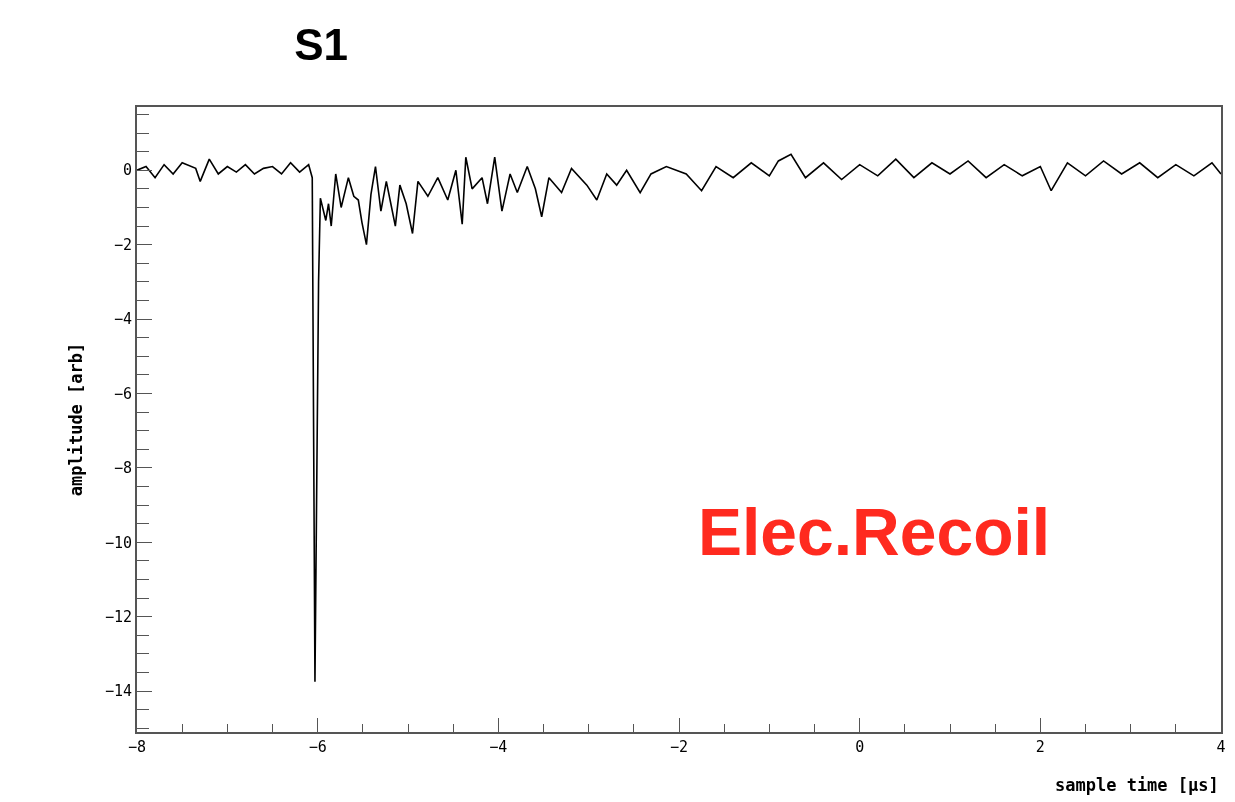 This screenshot has width=1235, height=802. What do you see at coordinates (1221, 747) in the screenshot?
I see `x-tick-label: 4` at bounding box center [1221, 747].